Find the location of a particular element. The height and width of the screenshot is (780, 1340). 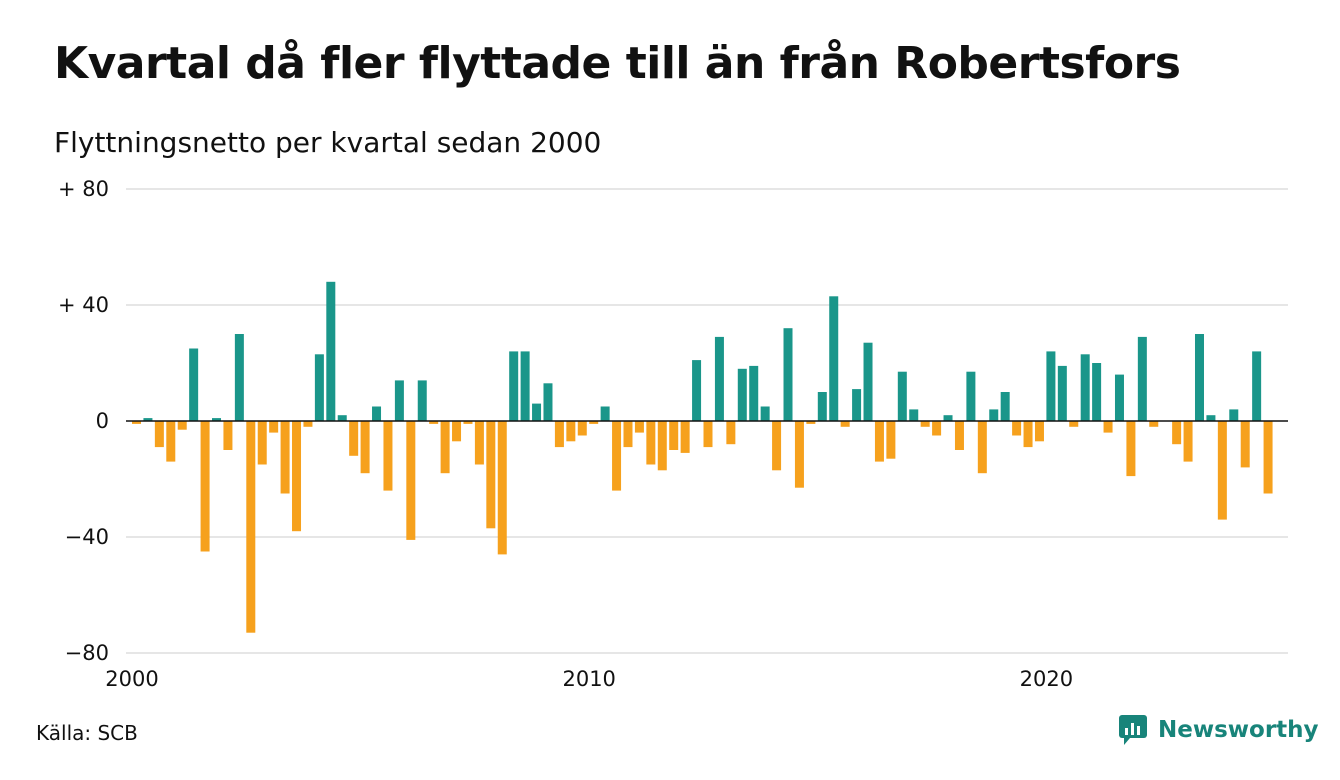

y-tick-label: −80 is located at coordinates (87, 653).